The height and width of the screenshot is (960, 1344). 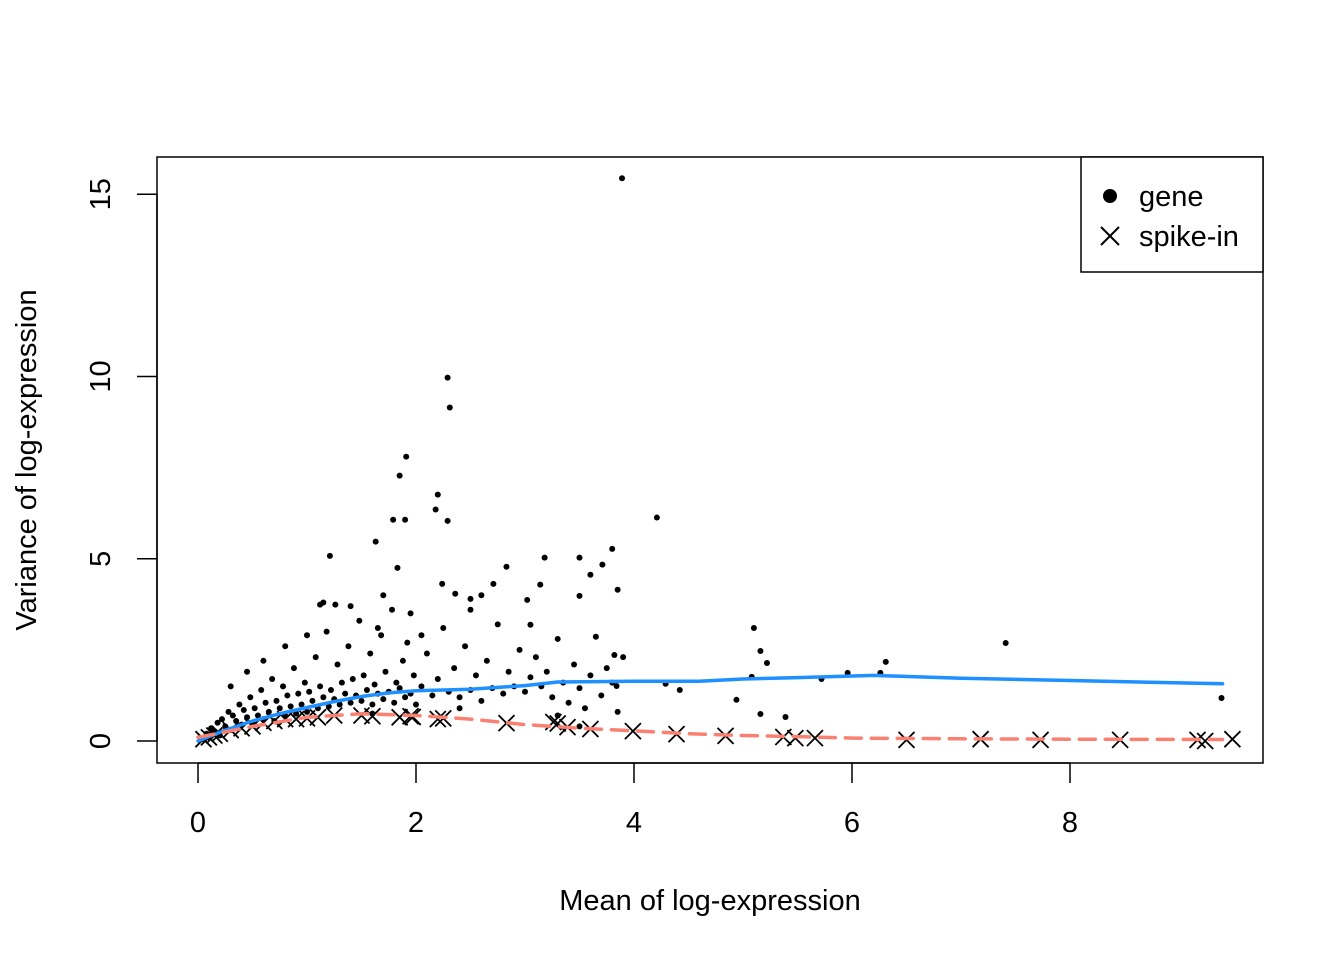 I want to click on legend-spike-in-marker, so click(x=1110, y=236).